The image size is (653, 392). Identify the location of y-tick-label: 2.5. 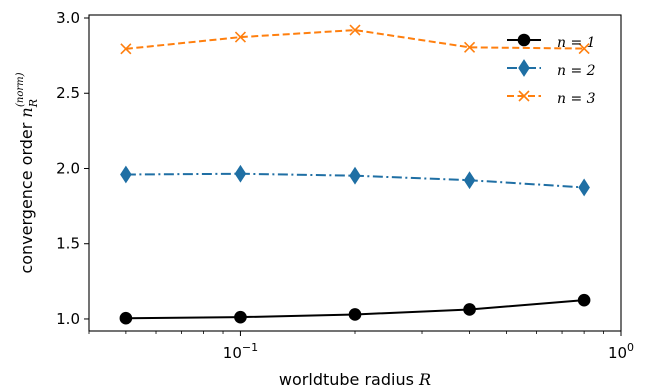
(68, 93).